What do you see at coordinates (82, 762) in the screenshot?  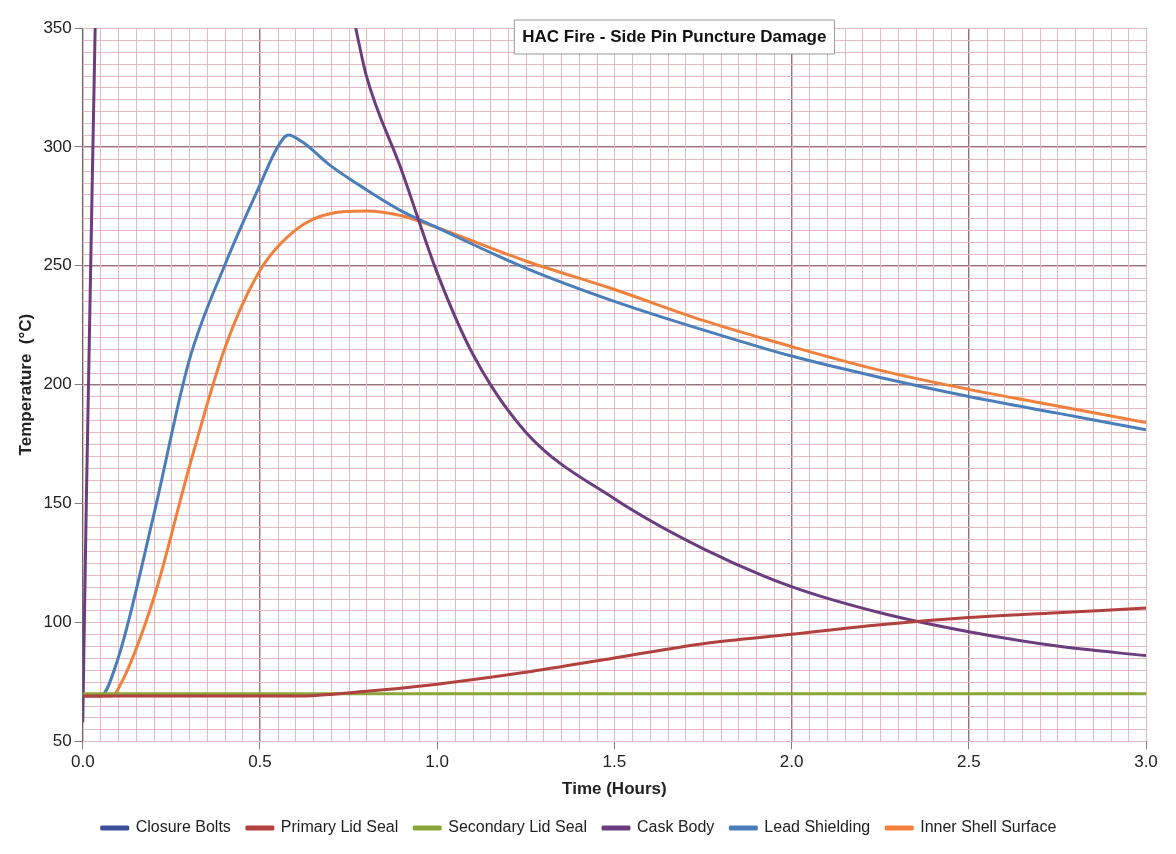 I see `x-tick-label: 0.0` at bounding box center [82, 762].